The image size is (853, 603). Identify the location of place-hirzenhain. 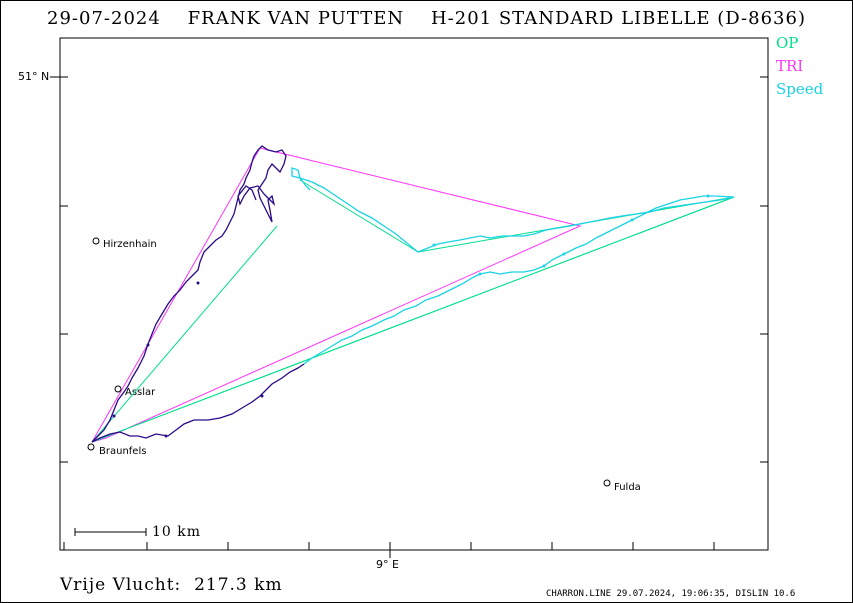
(96, 241).